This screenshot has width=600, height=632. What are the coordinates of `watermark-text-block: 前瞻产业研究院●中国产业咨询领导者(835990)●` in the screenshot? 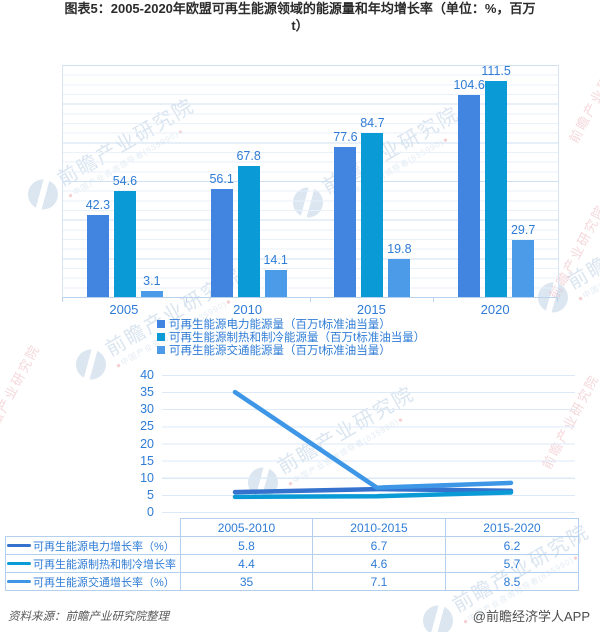 It's located at (580, 249).